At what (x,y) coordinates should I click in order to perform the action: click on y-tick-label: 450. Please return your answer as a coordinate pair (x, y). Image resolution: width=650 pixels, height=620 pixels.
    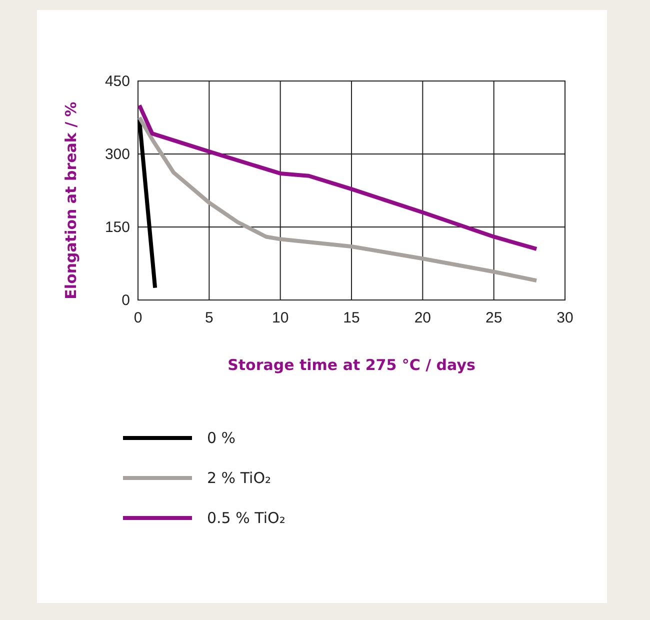
    Looking at the image, I should click on (117, 81).